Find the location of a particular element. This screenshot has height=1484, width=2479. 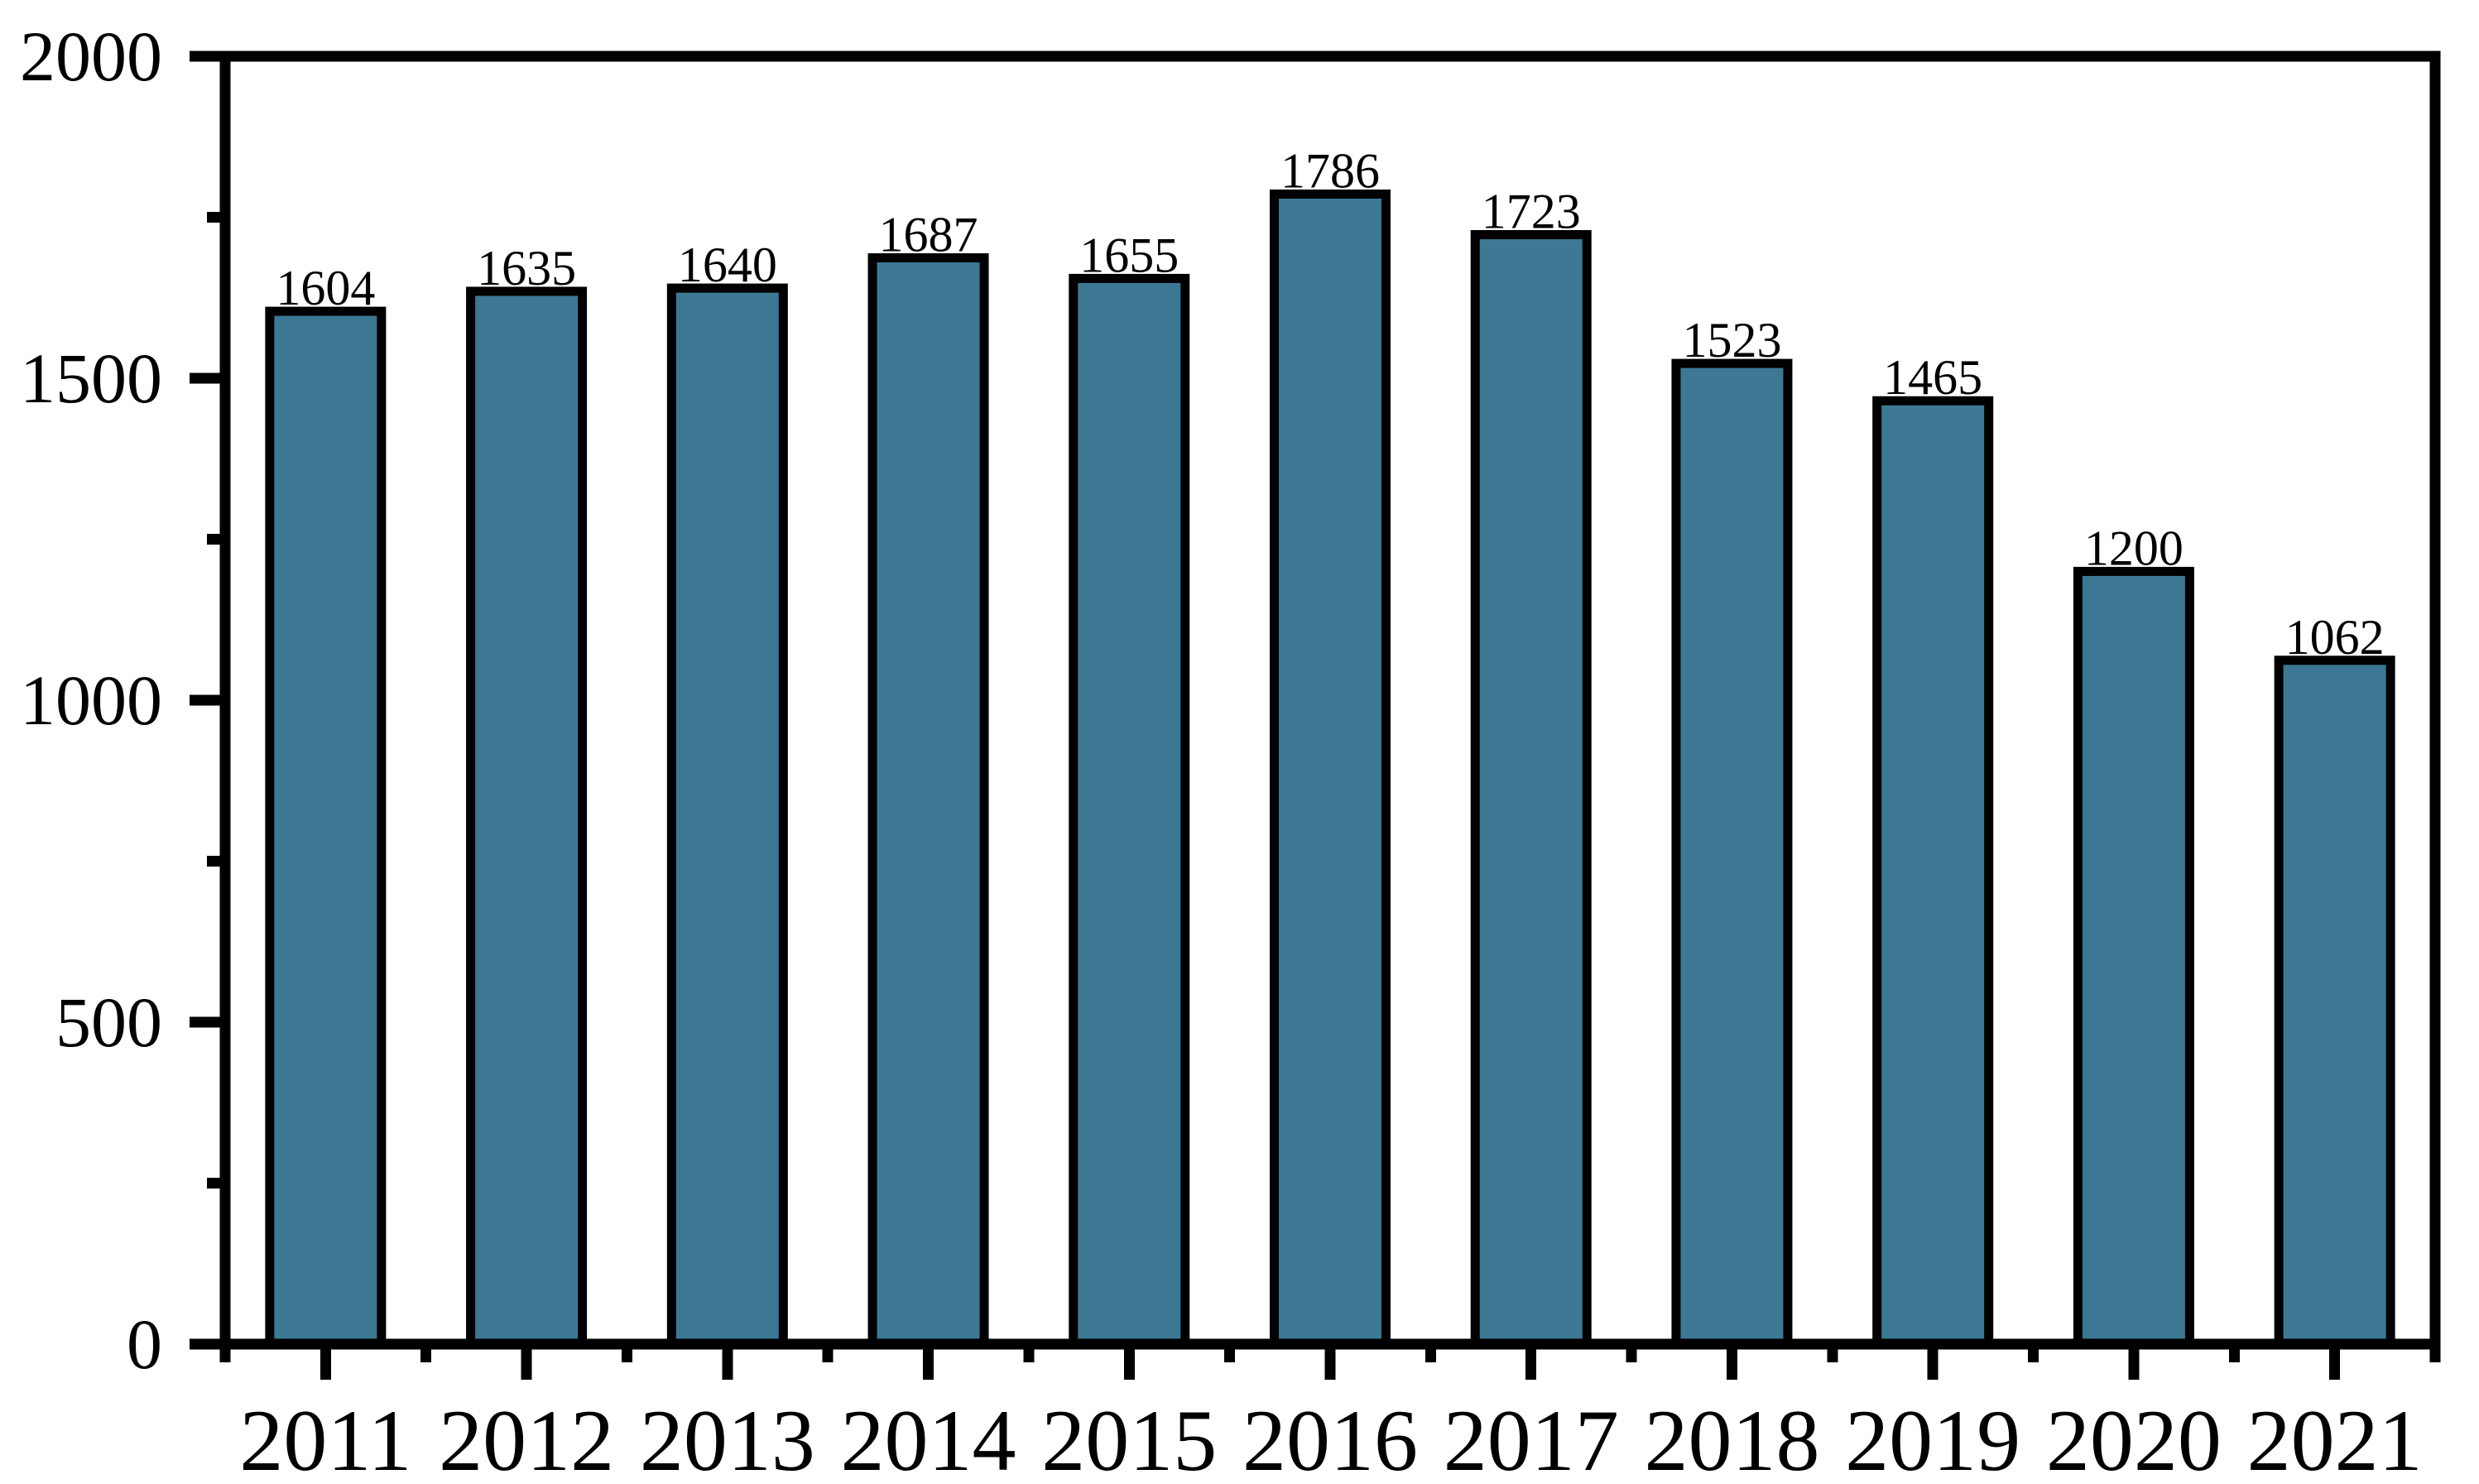

bar-value-label: 1655 is located at coordinates (1129, 255).